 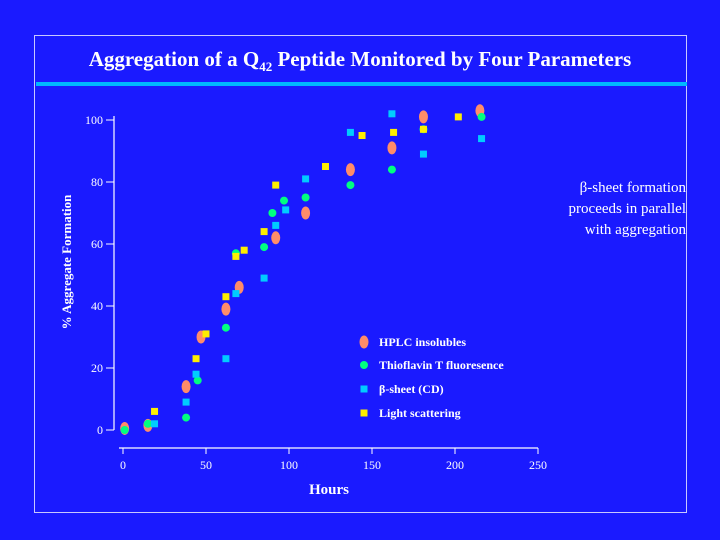 I want to click on title-rest: Peptide Monitored by Four Parameters, so click(x=452, y=59).